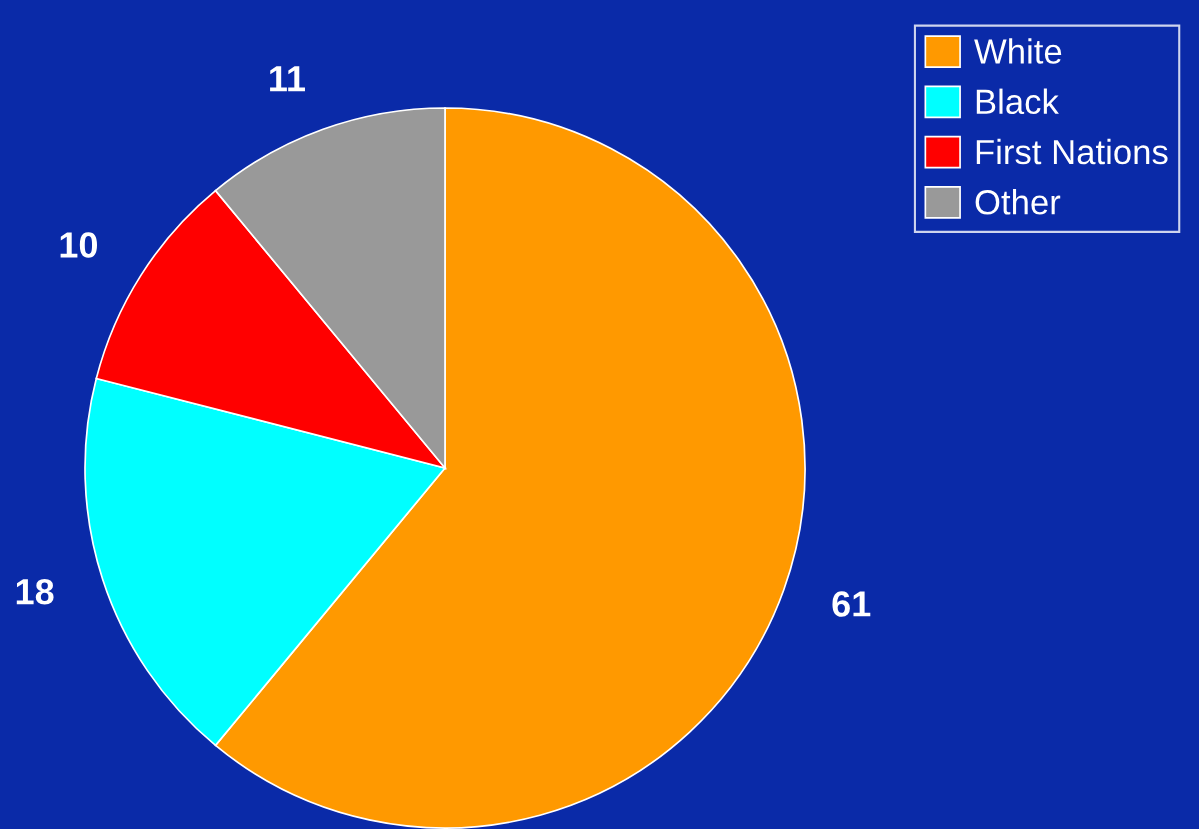  What do you see at coordinates (1017, 101) in the screenshot?
I see `legend-label: Black` at bounding box center [1017, 101].